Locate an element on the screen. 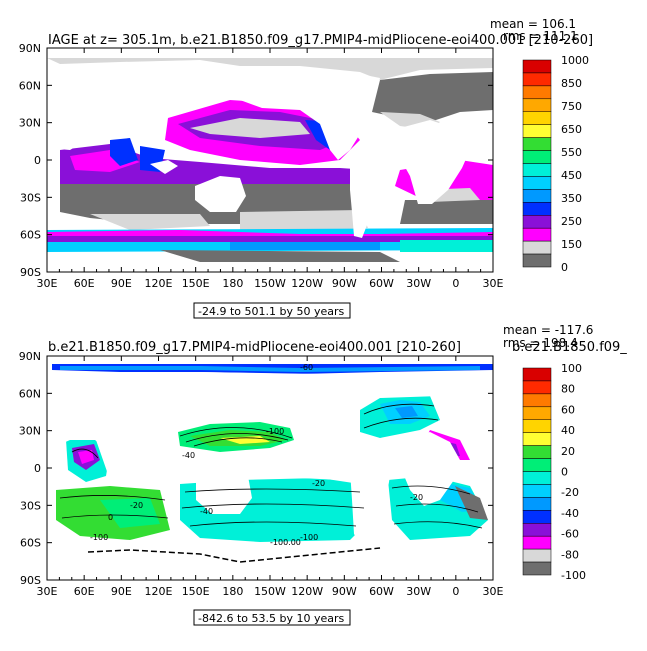  continent-eurasia is located at coordinates (138, 108).